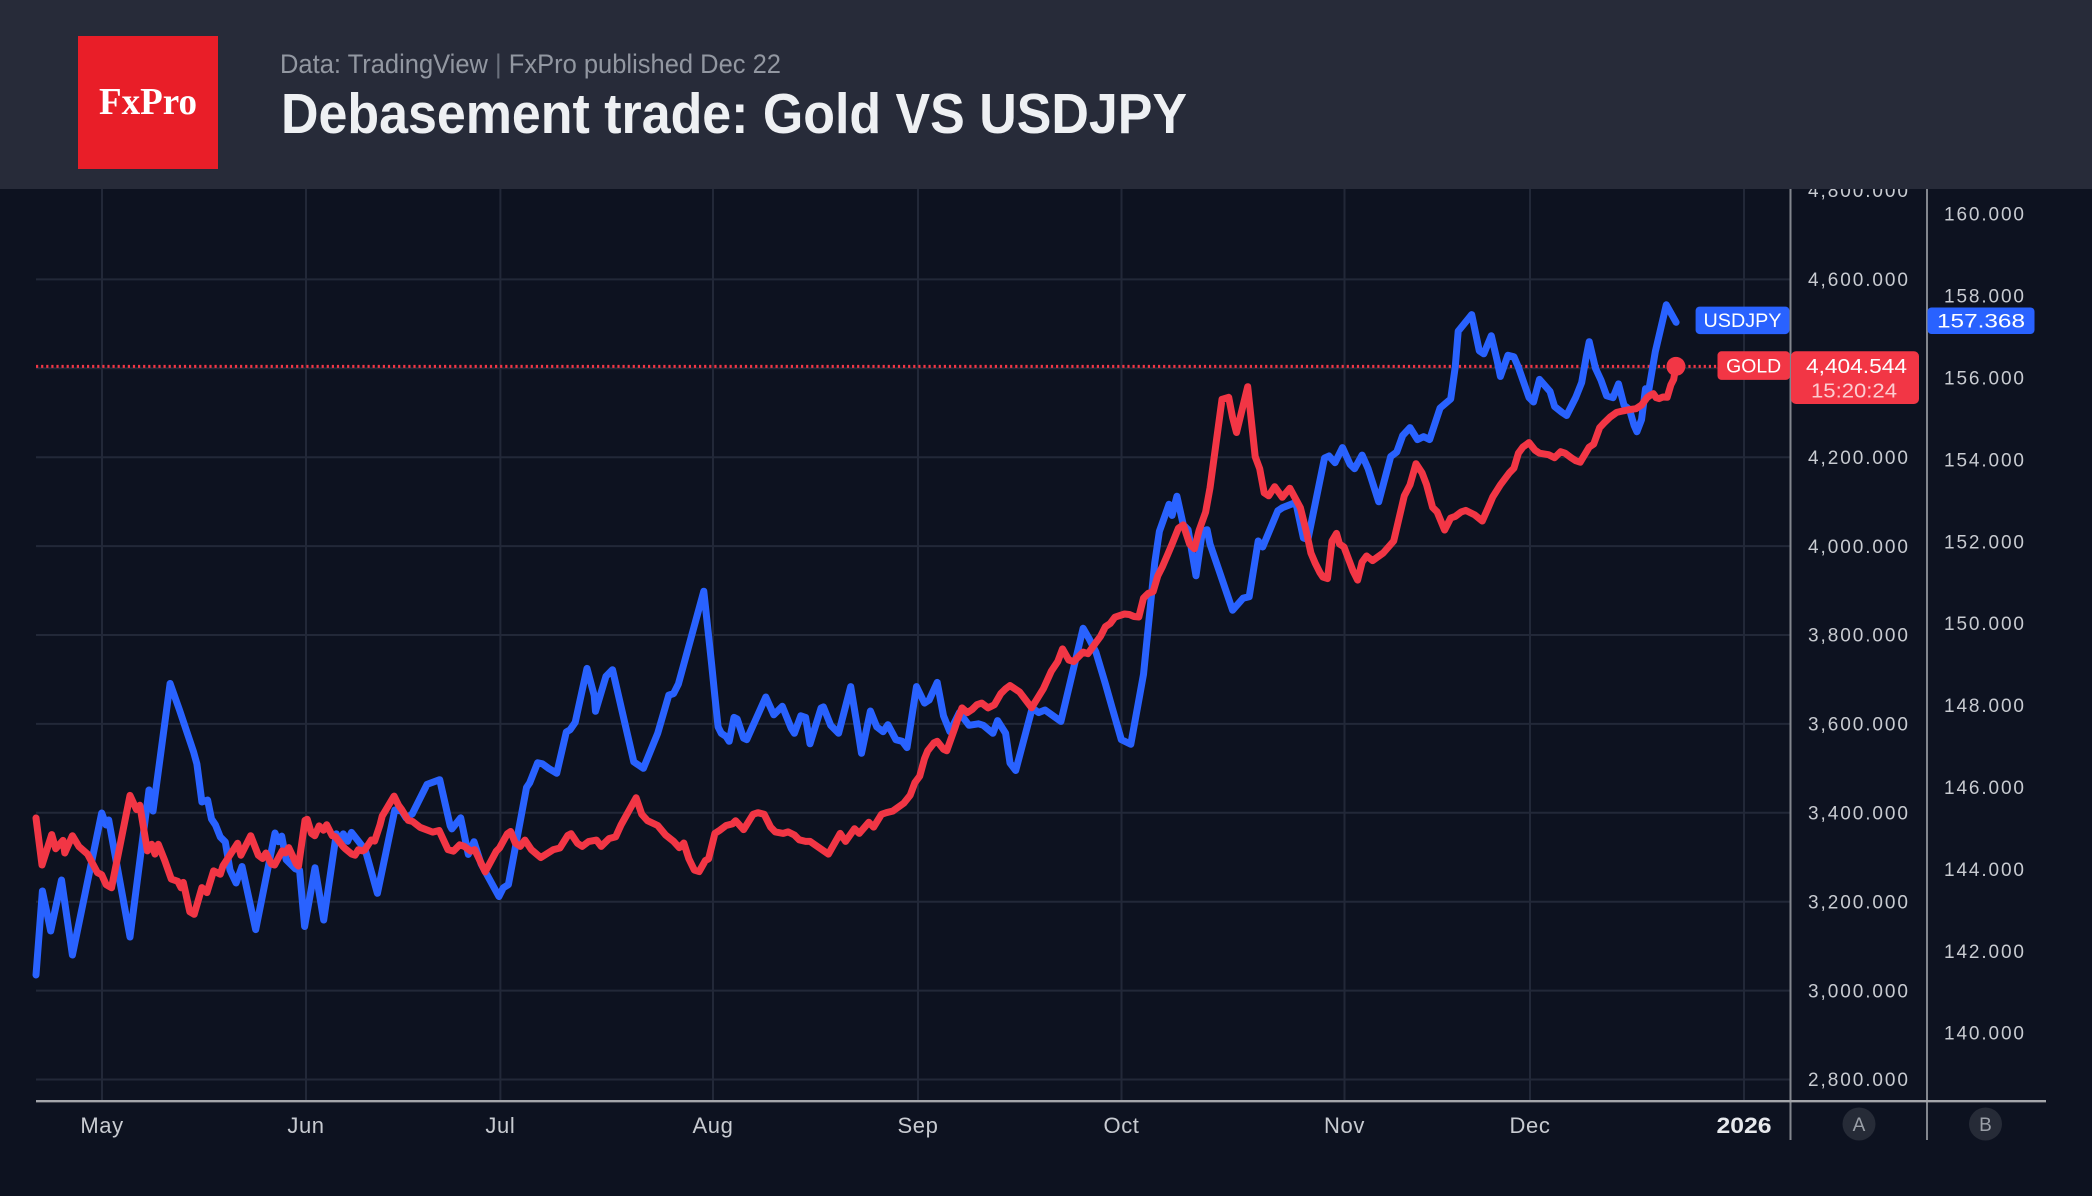 This screenshot has height=1196, width=2092. What do you see at coordinates (1858, 1080) in the screenshot?
I see `svg-text: 2,800.000` at bounding box center [1858, 1080].